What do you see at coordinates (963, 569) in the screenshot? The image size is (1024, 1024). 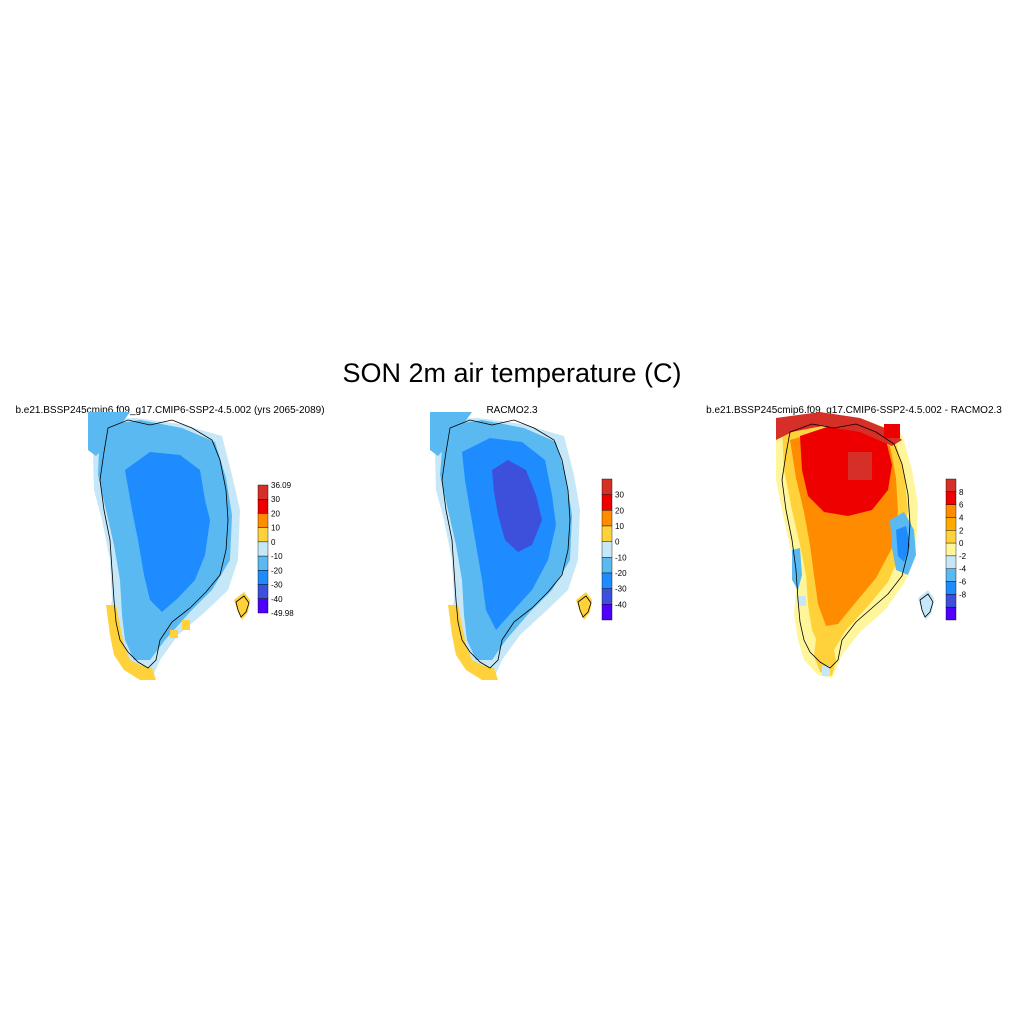 I see `colorbar-label: -4` at bounding box center [963, 569].